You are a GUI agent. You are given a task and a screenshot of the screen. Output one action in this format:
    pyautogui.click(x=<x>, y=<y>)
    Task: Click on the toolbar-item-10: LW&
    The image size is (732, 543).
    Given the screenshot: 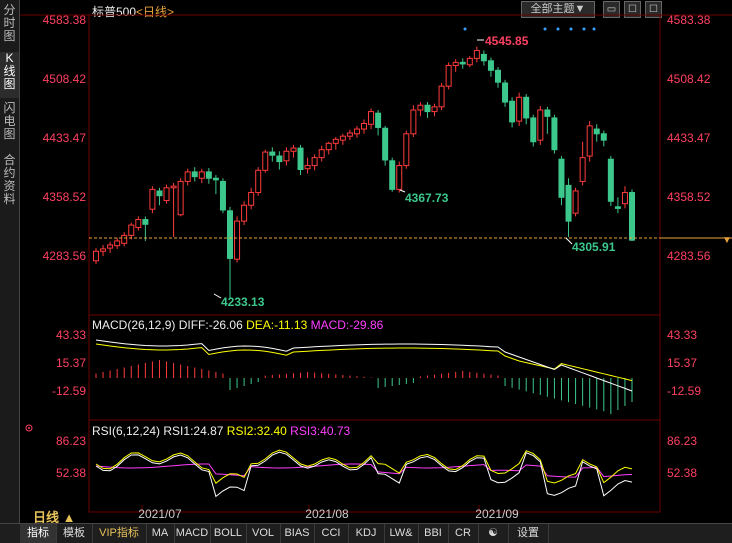 What is the action you would take?
    pyautogui.click(x=401, y=533)
    